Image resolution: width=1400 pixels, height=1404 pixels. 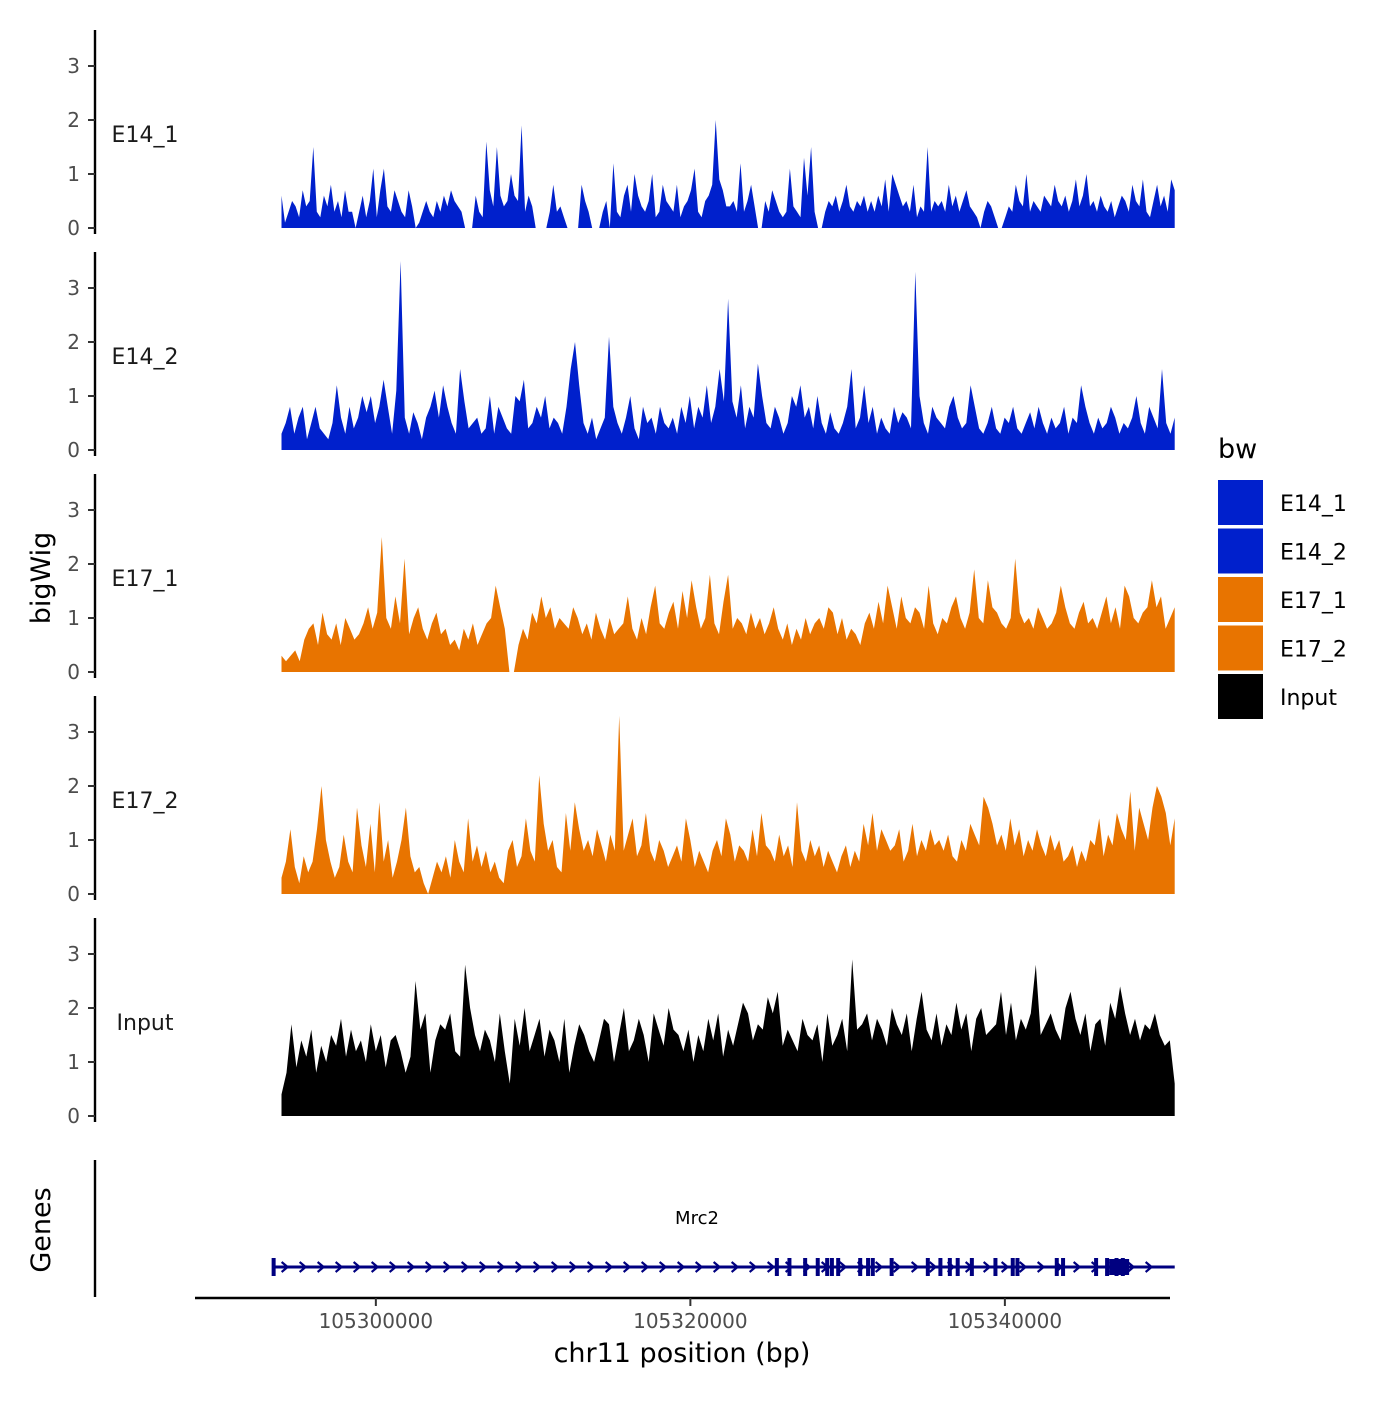 I want to click on legend-item: E14_1, so click(x=1282, y=502).